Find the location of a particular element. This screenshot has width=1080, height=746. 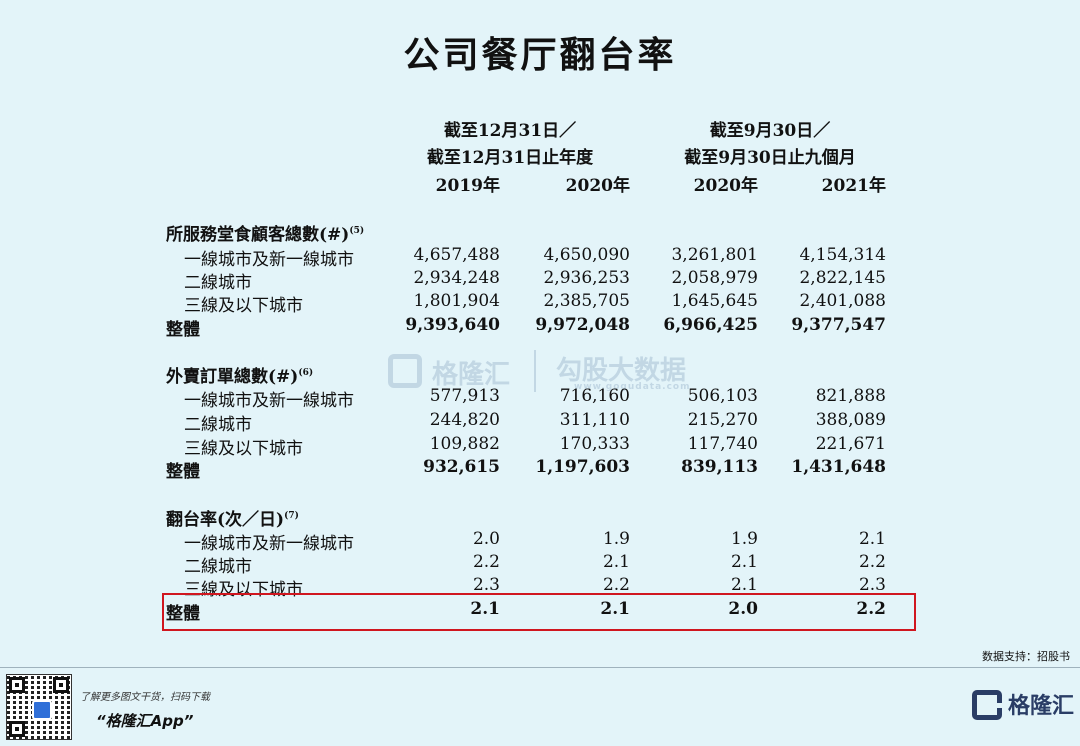

year-header-1: 2019年 is located at coordinates (467, 186).